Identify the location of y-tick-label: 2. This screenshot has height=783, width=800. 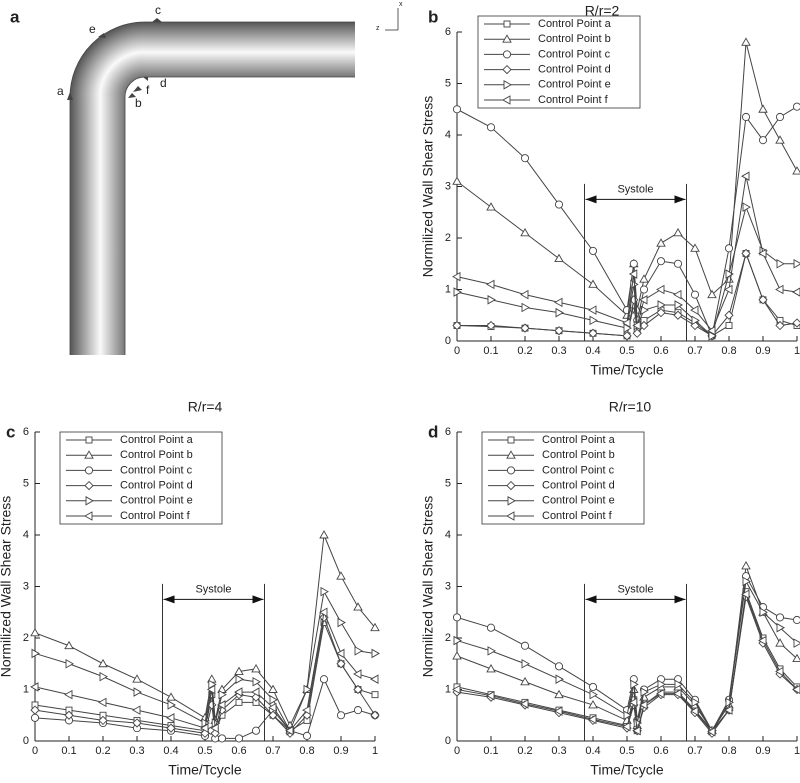
(448, 238).